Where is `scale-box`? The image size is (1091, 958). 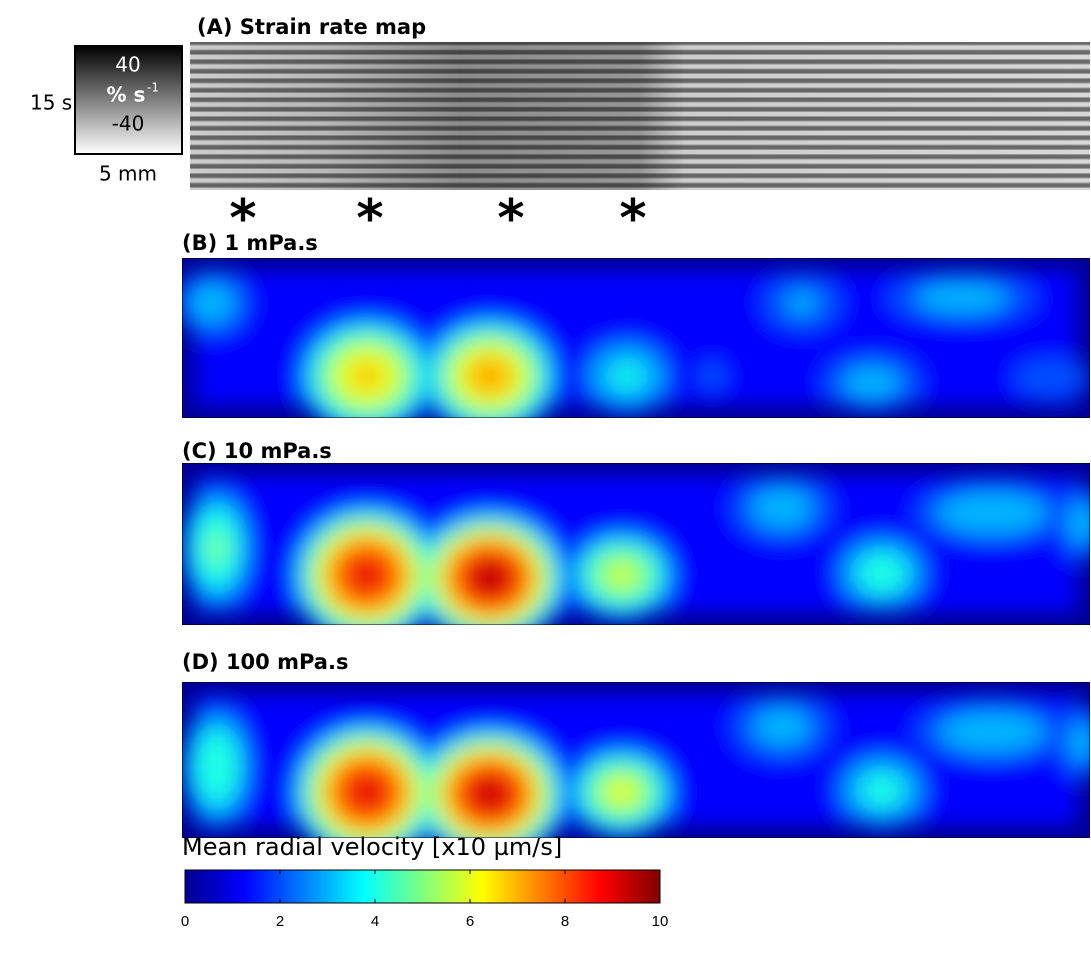 scale-box is located at coordinates (128, 100).